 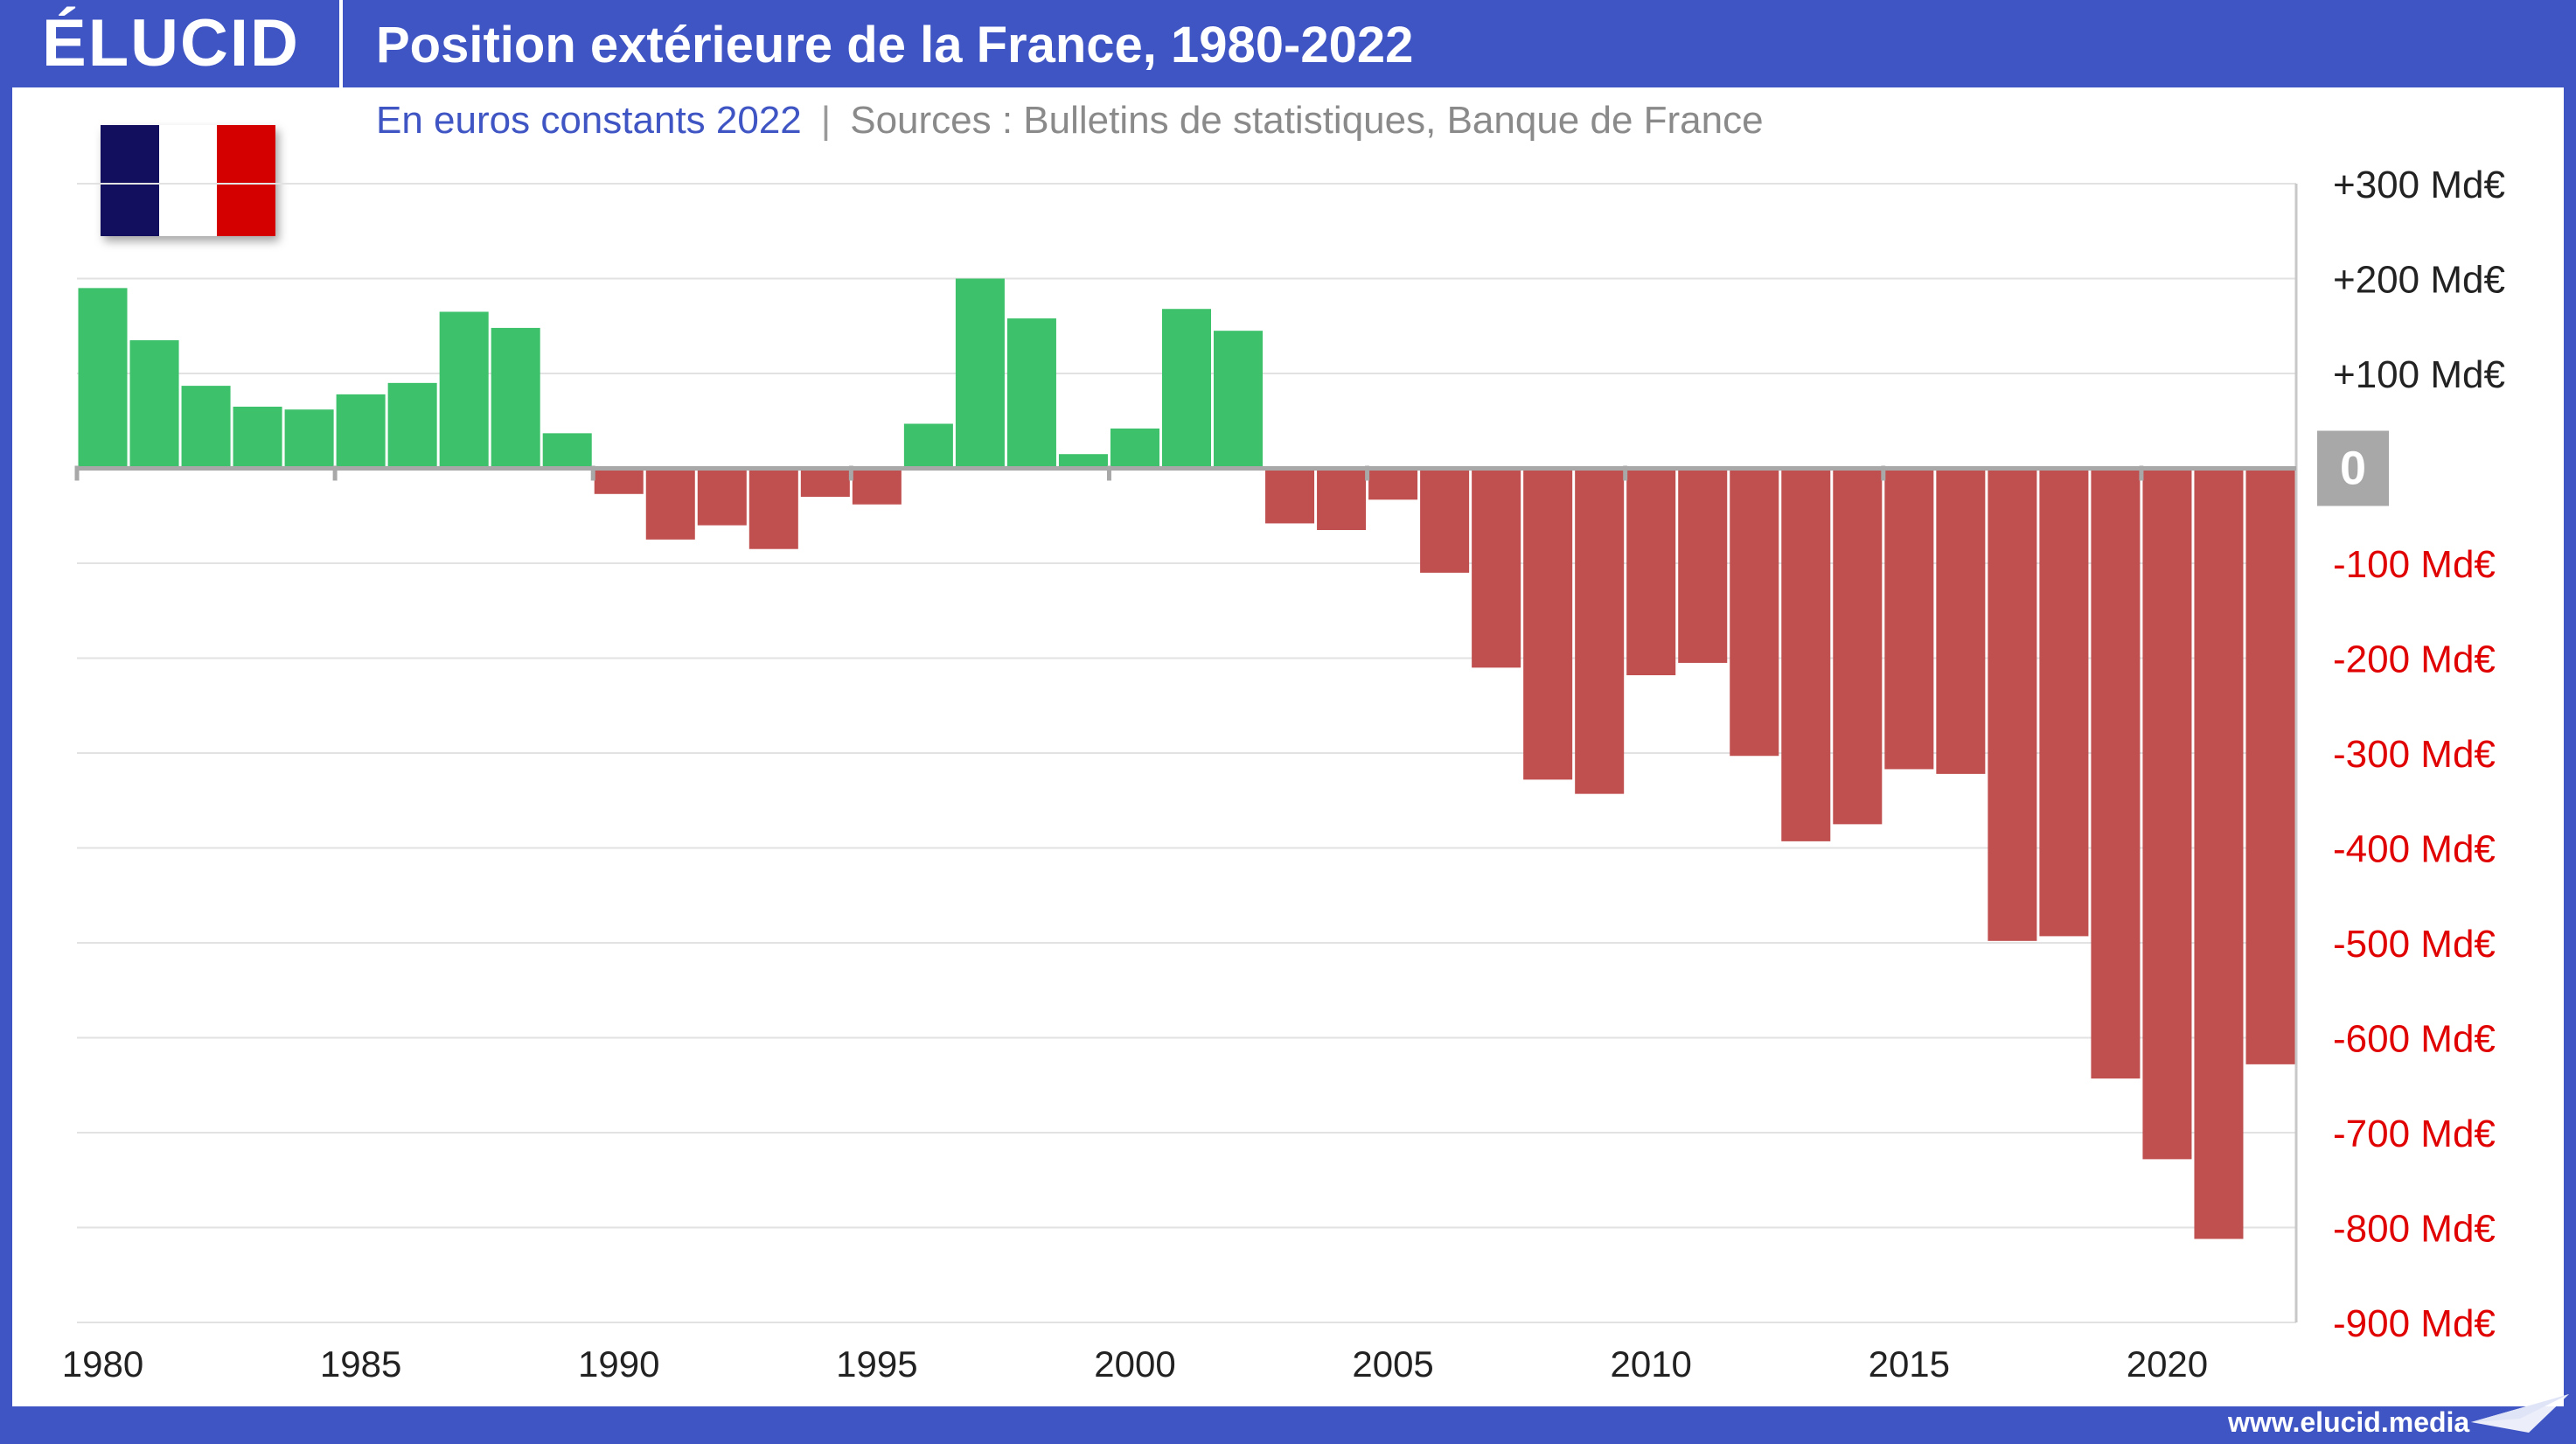 I want to click on zero-badge, so click(x=2353, y=468).